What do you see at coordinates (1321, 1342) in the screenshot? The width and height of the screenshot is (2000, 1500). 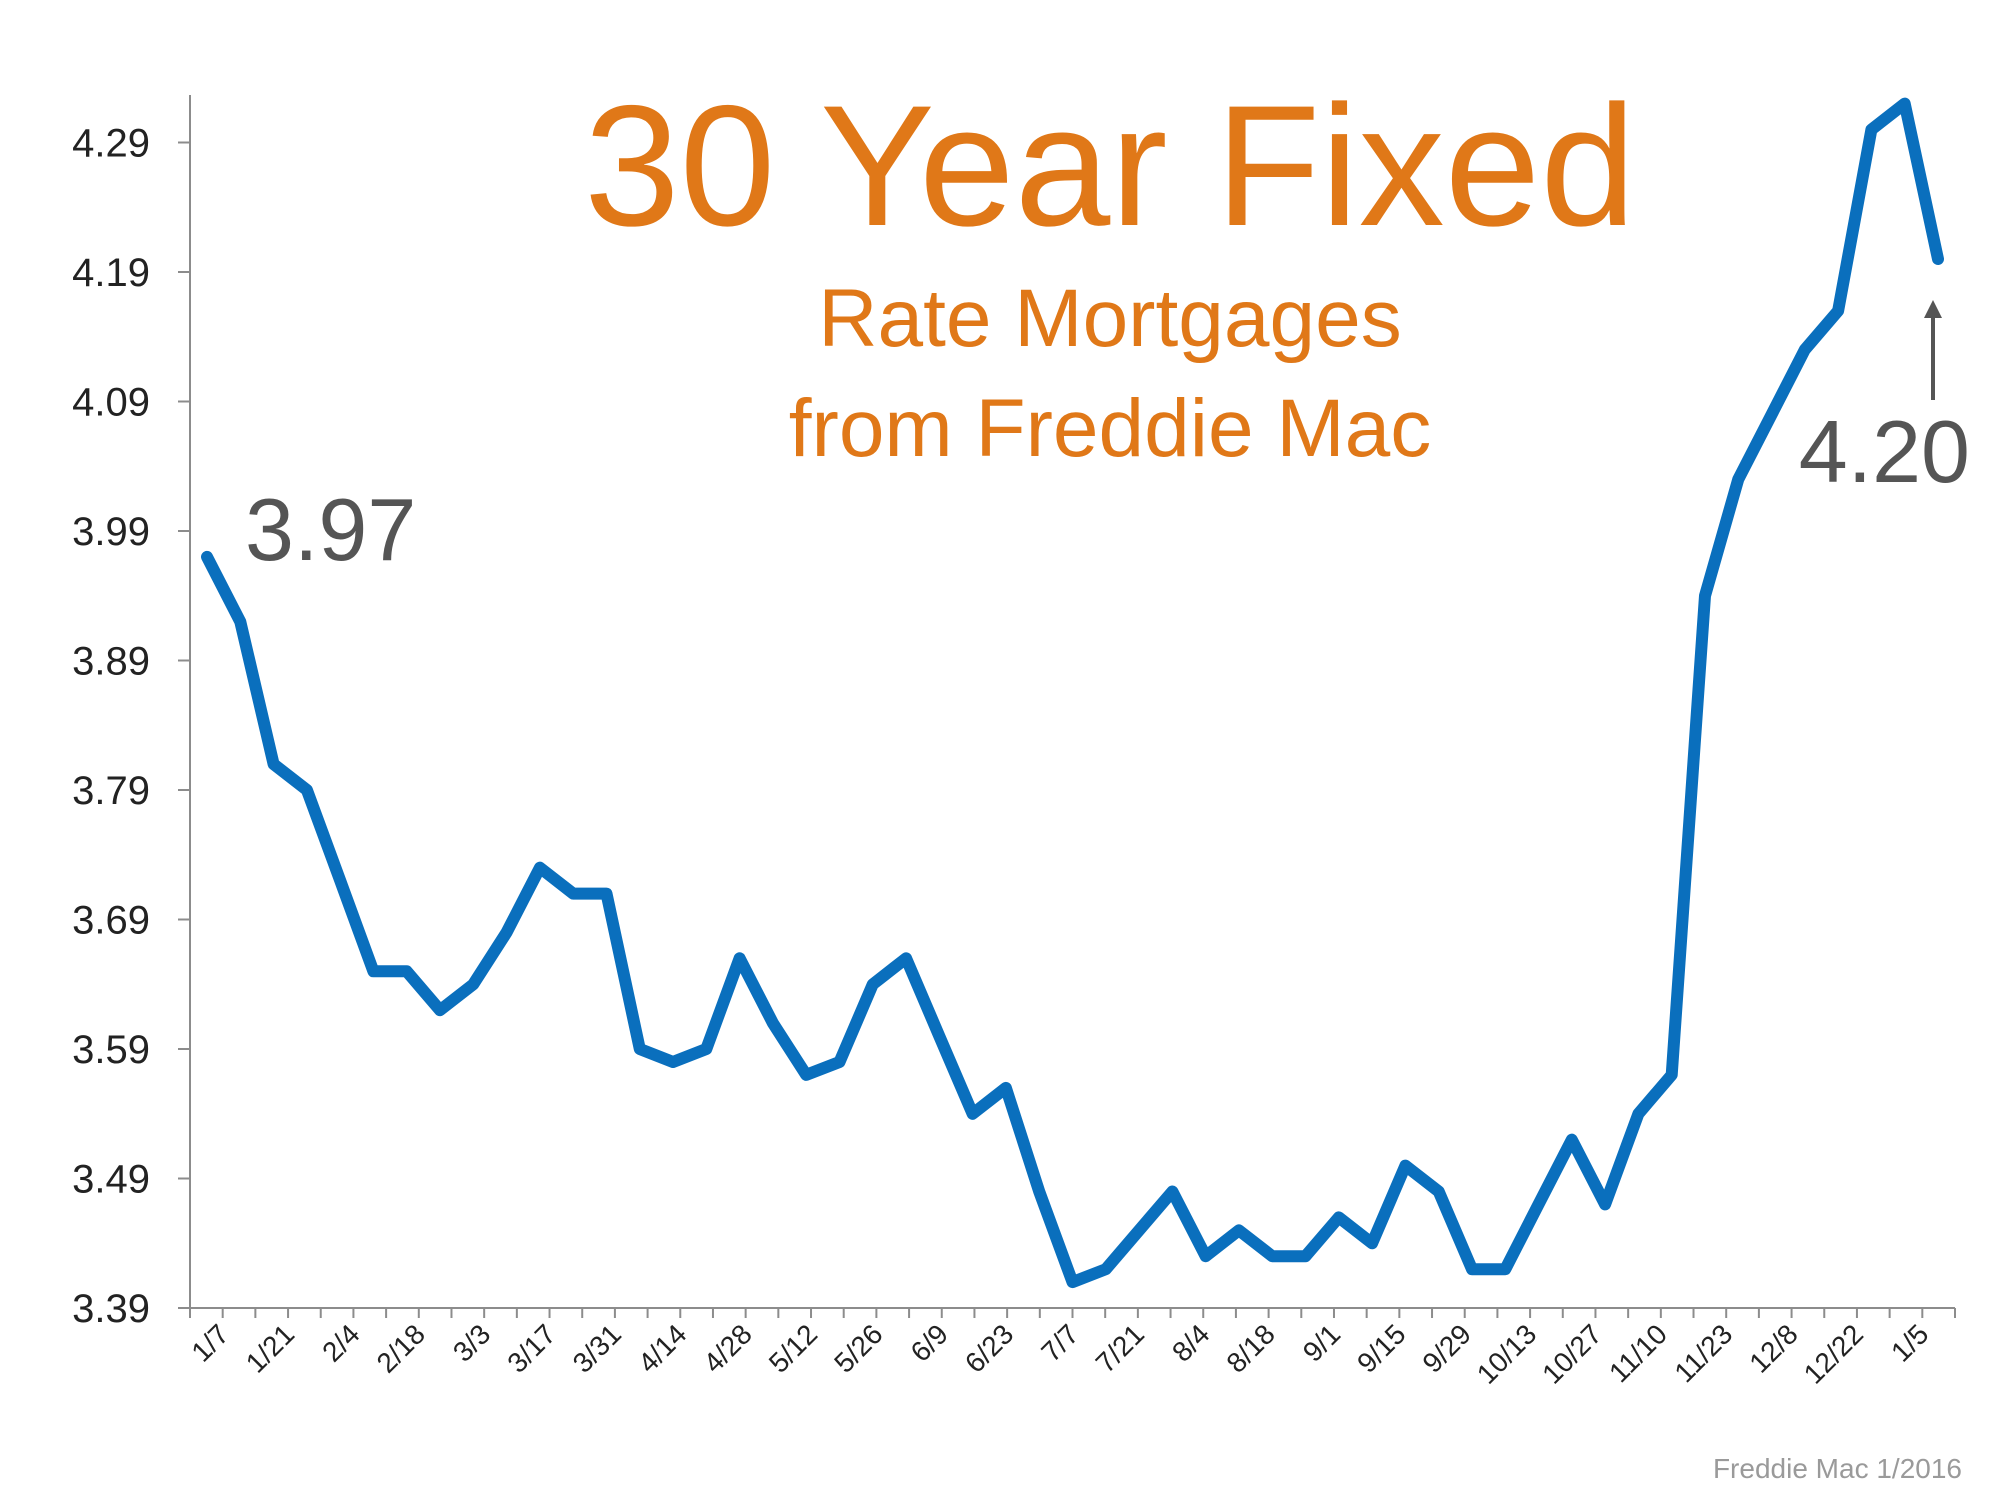 I see `x-tick-label: 9/1` at bounding box center [1321, 1342].